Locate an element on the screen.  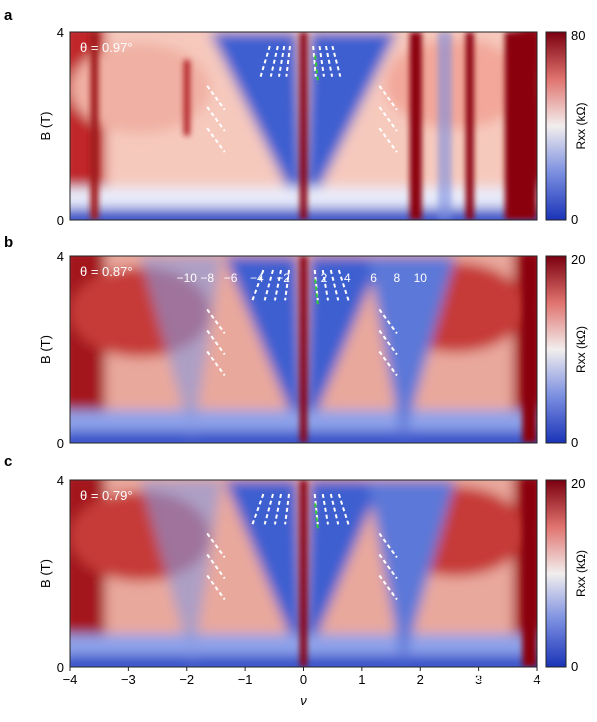
fan-label: −6 is located at coordinates (231, 278).